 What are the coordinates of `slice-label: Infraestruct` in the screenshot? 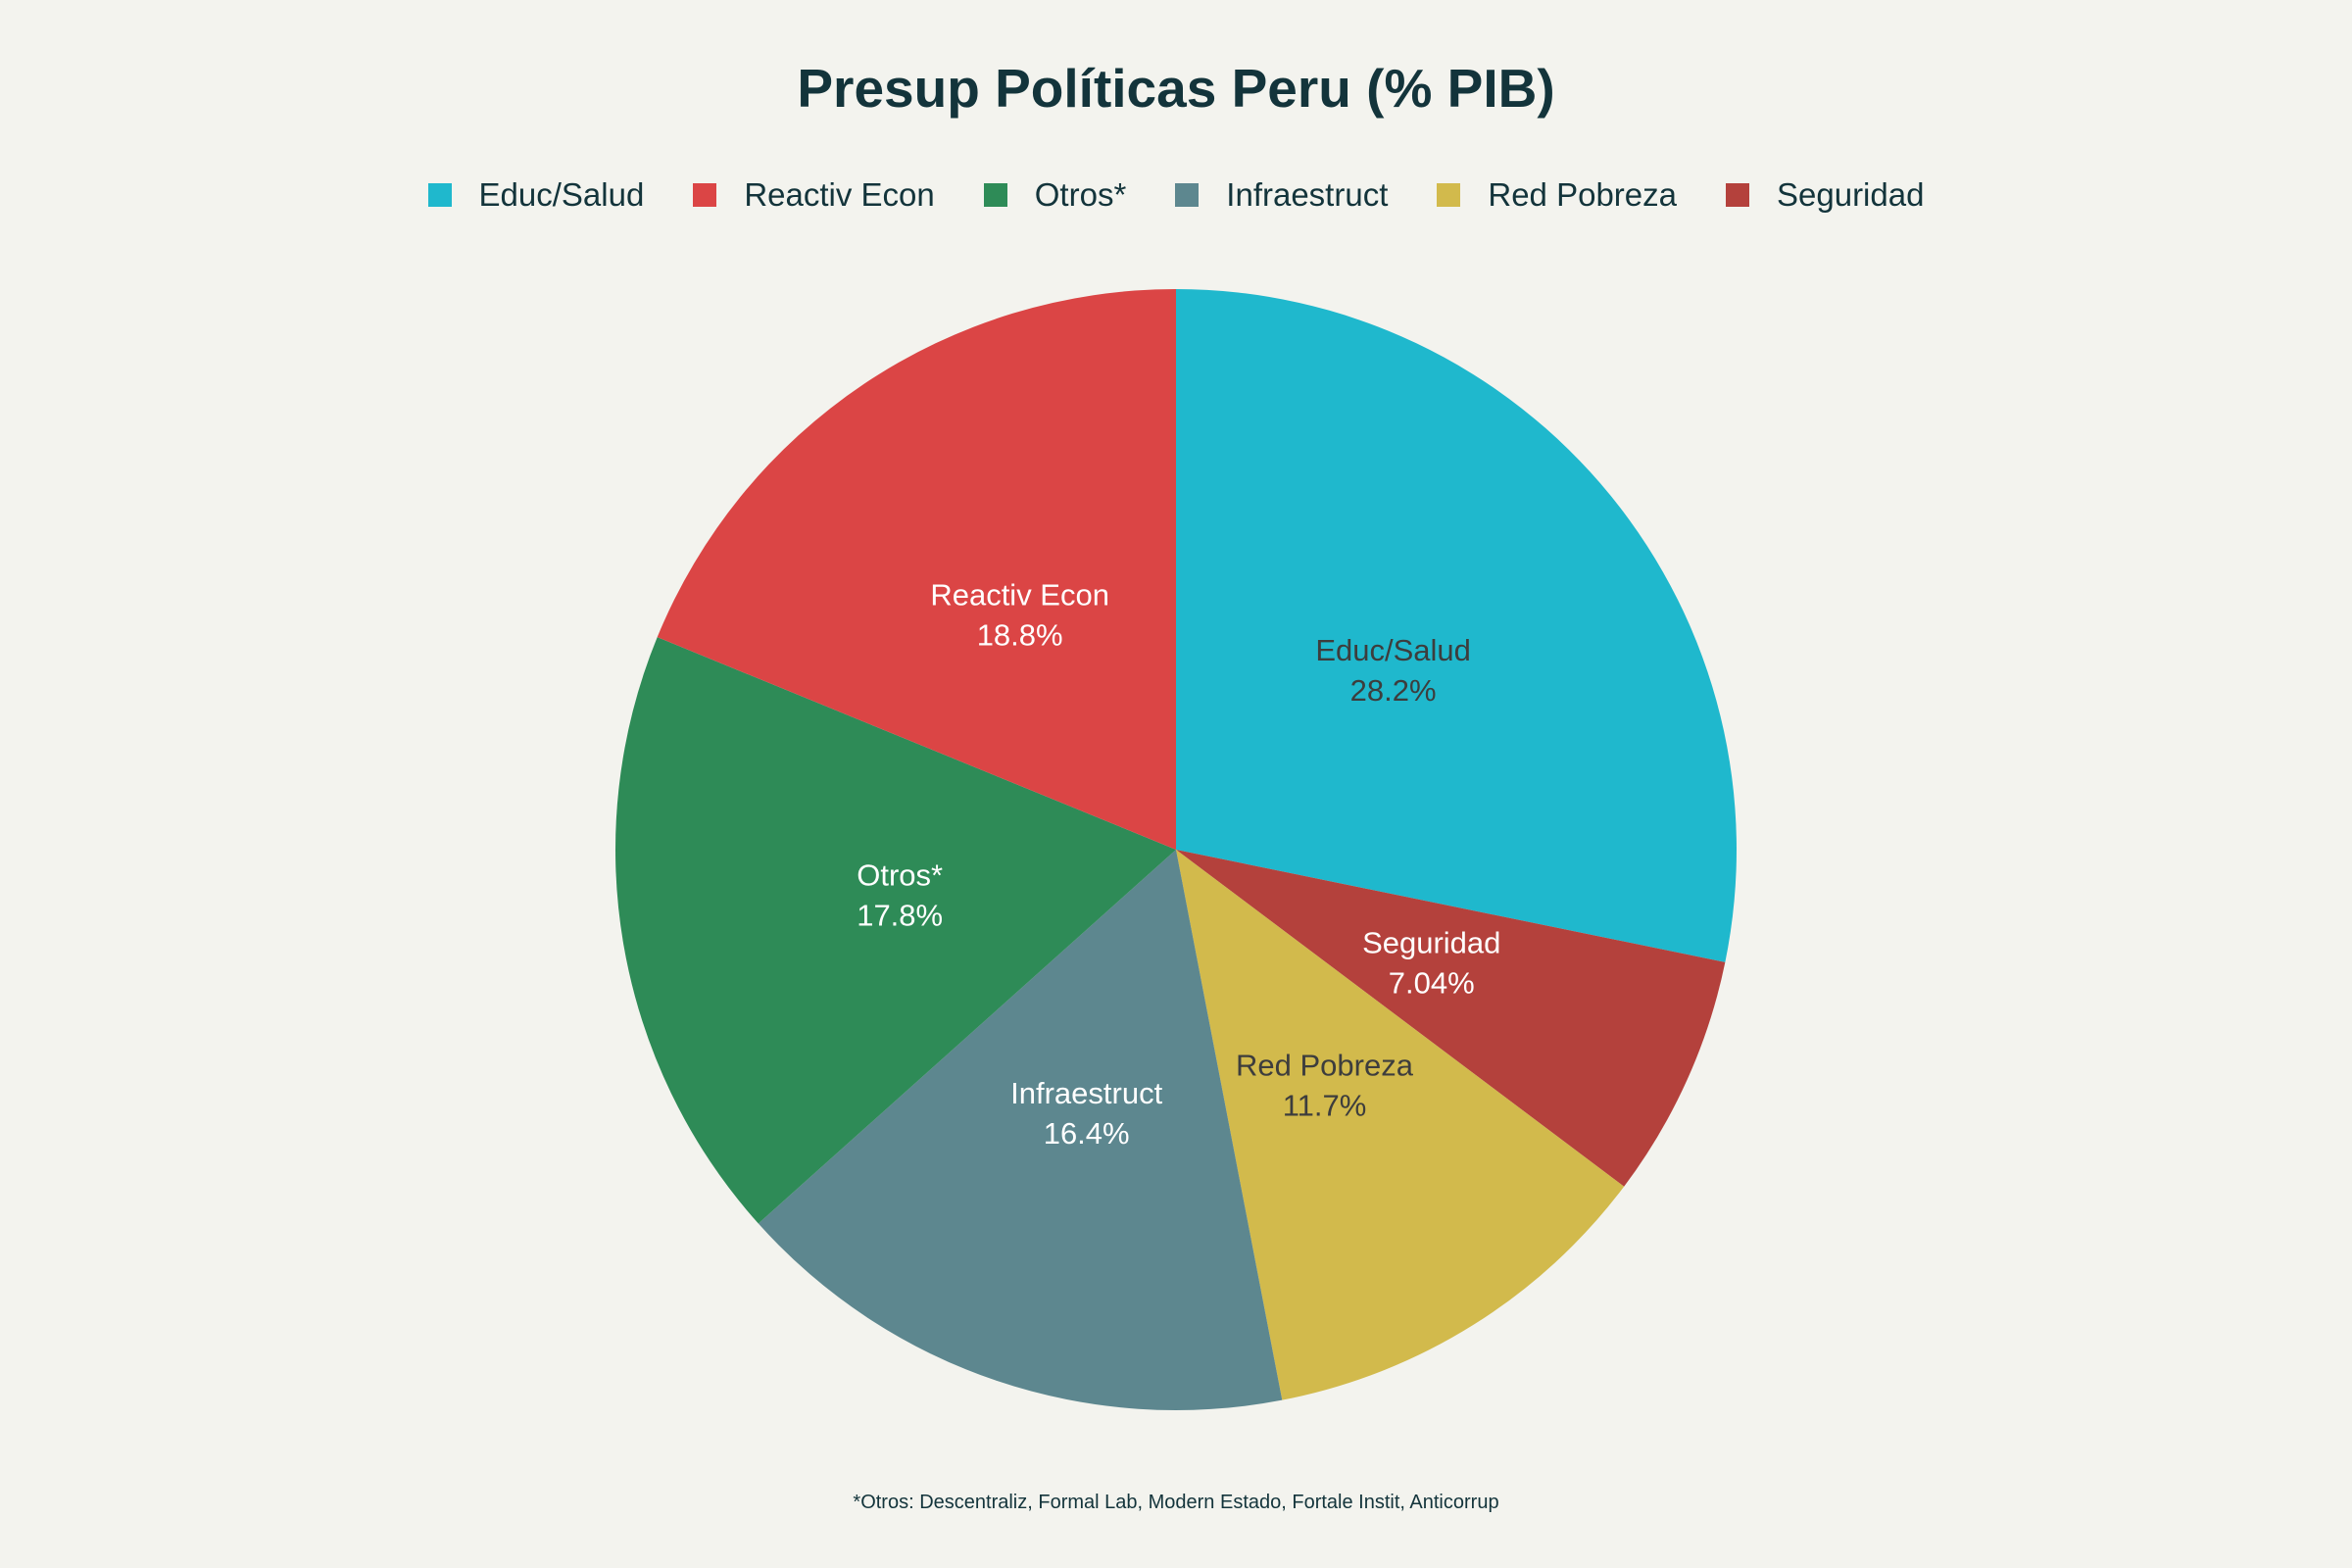 It's located at (1086, 1093).